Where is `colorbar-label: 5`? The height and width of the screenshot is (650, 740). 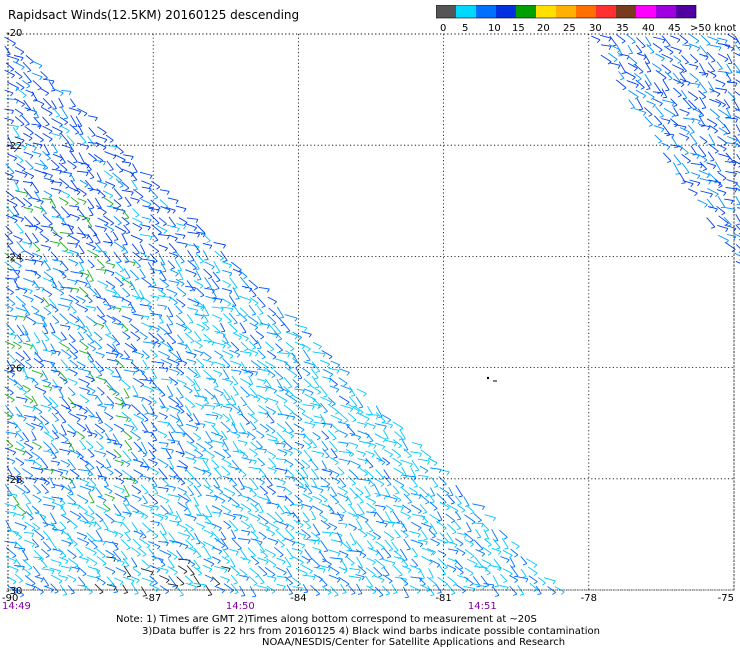
colorbar-label: 5 is located at coordinates (465, 28).